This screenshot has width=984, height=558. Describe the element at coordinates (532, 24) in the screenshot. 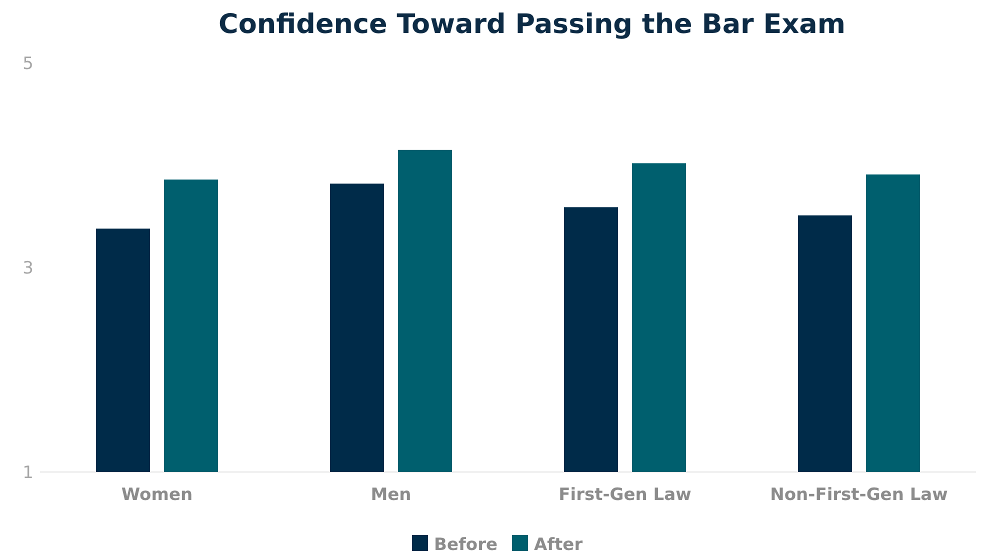

I see `chart-title: Confidence Toward Passing the Bar Exam` at that location.